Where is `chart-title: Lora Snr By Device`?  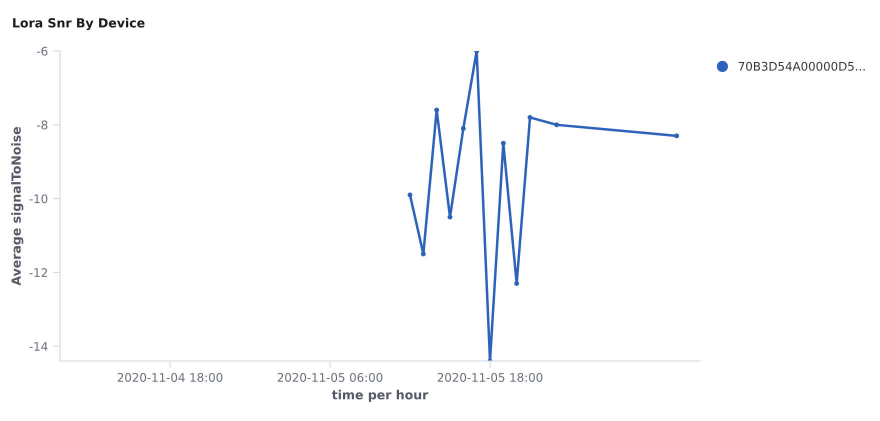 chart-title: Lora Snr By Device is located at coordinates (79, 24).